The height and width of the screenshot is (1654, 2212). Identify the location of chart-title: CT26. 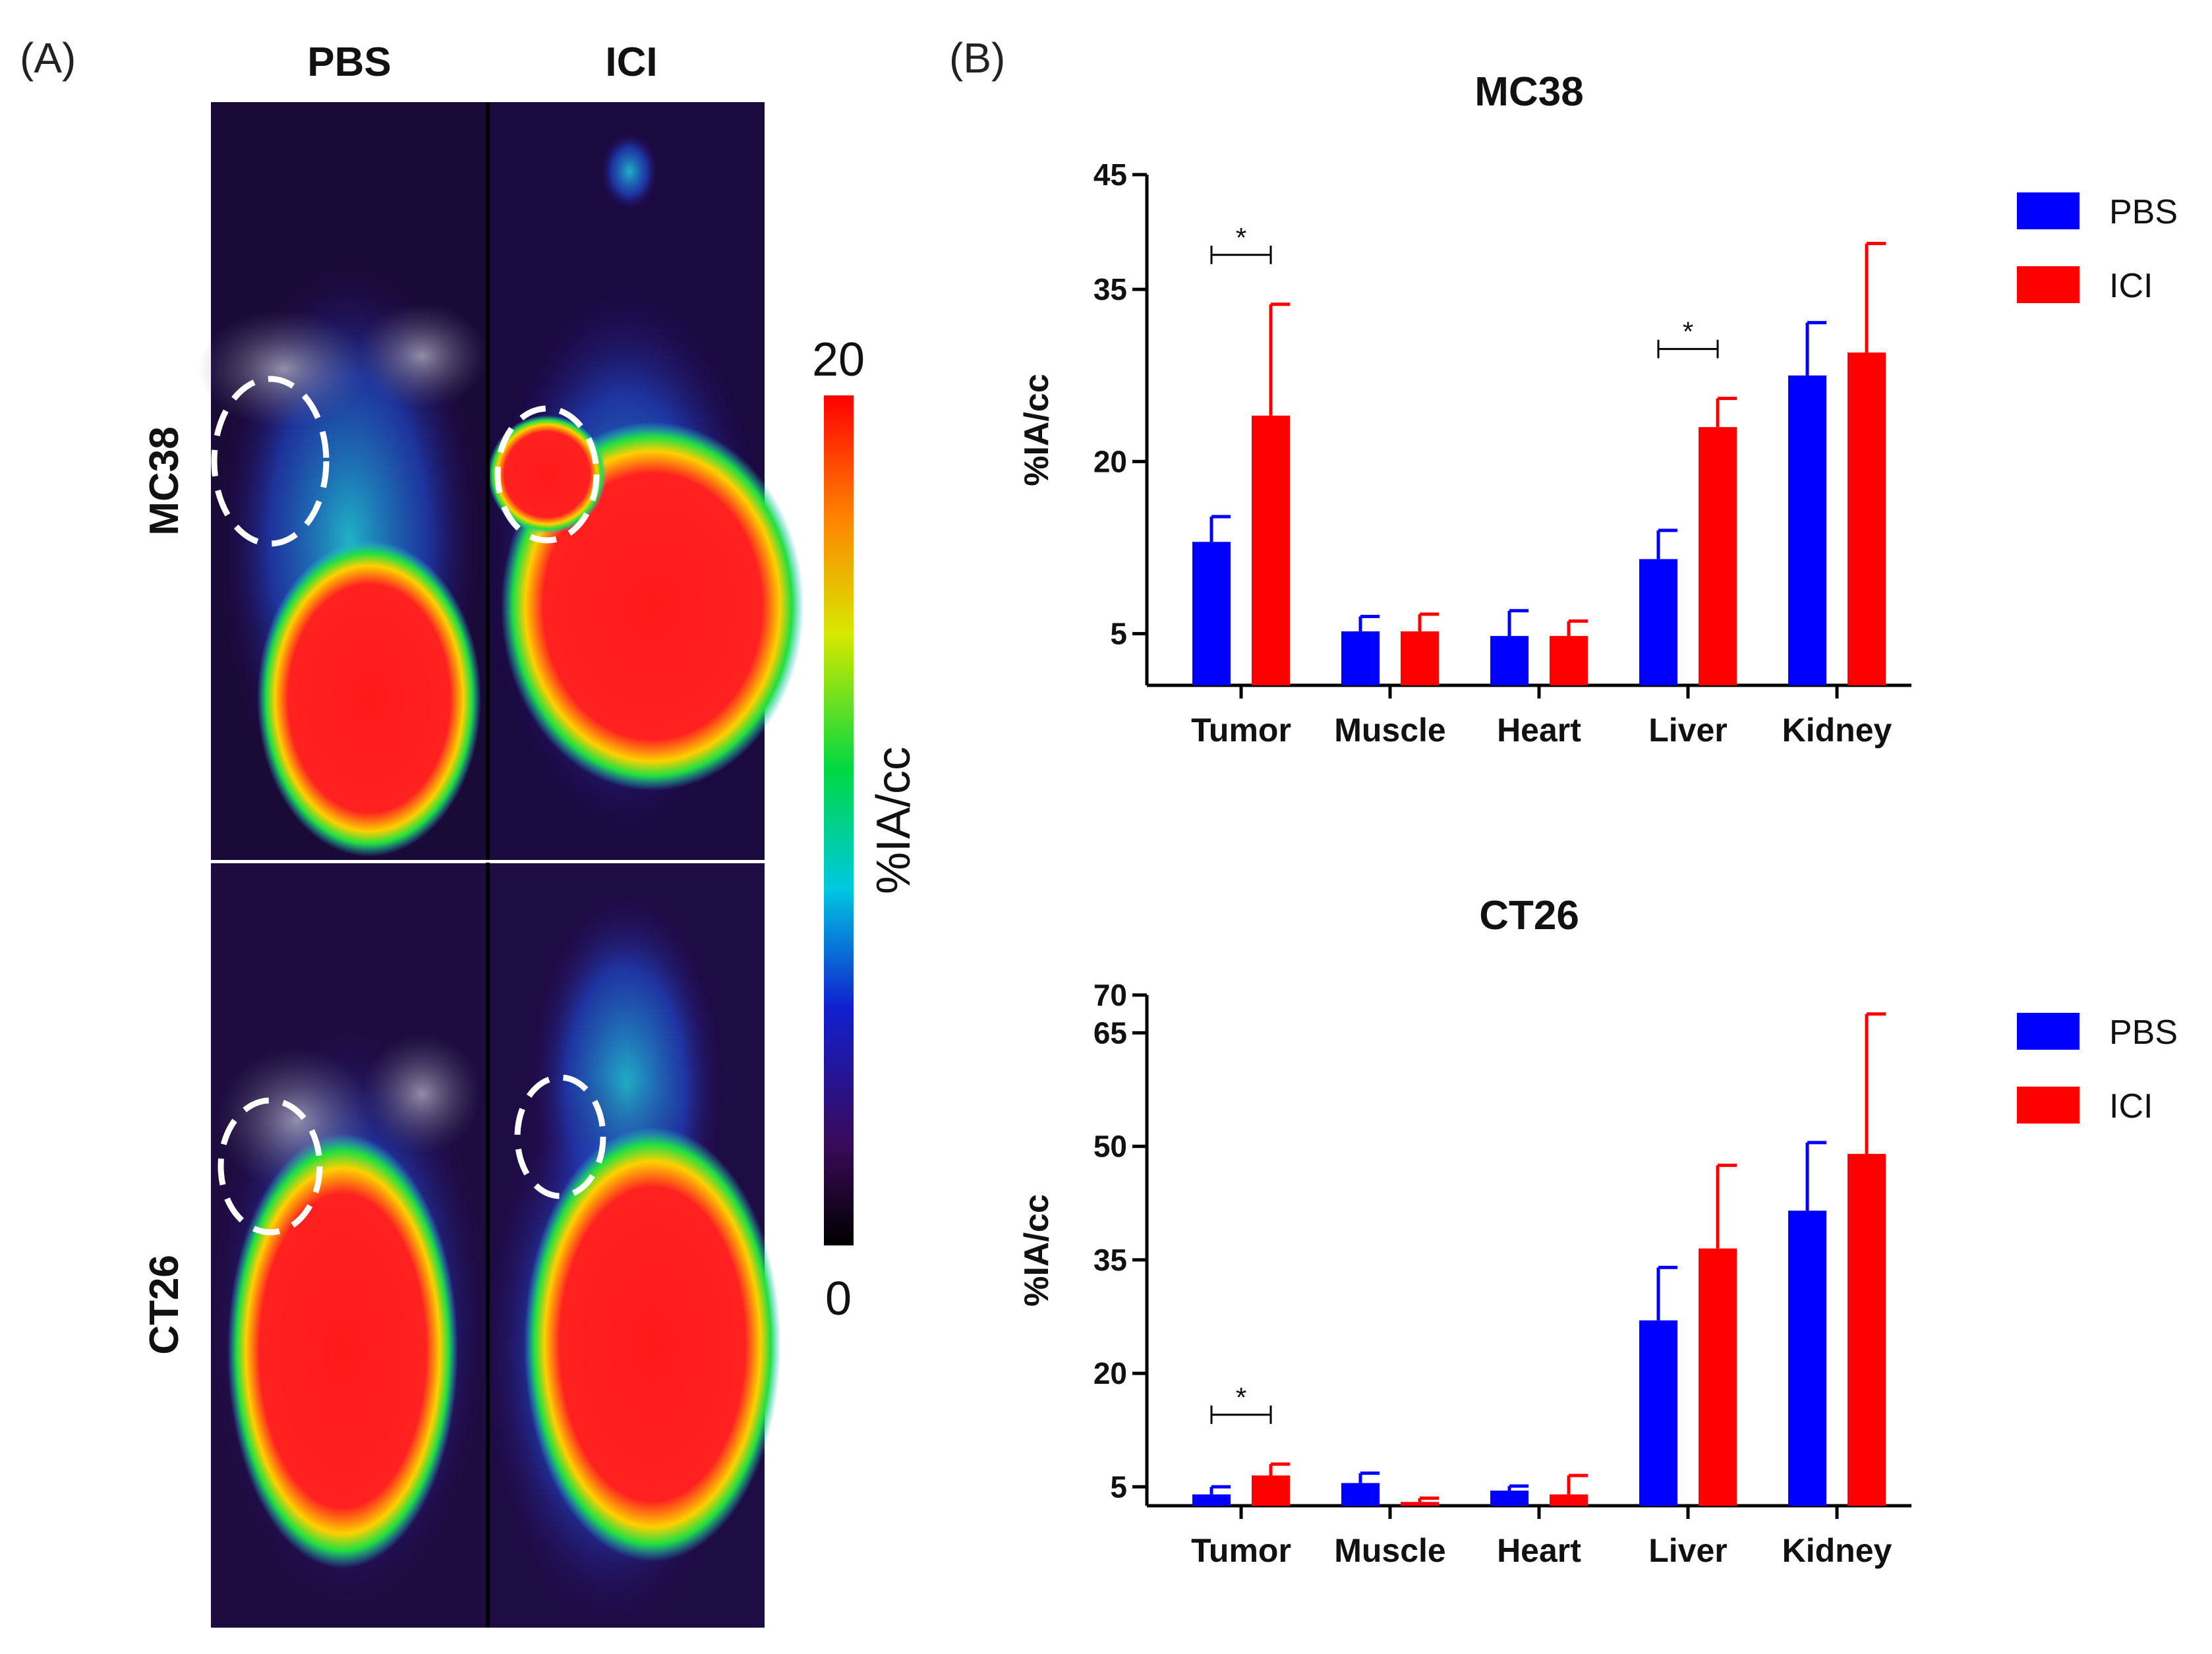
(1529, 915).